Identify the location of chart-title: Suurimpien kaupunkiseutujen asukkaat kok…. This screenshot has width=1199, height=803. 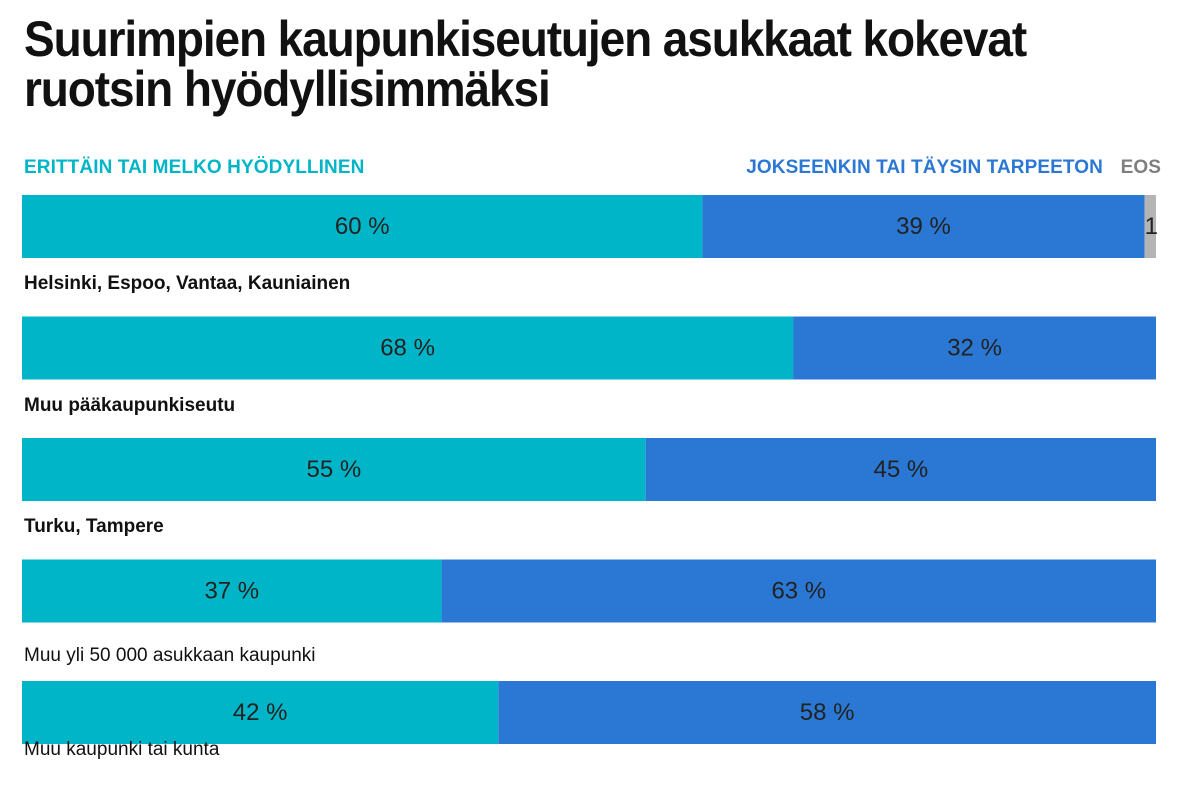
(525, 64).